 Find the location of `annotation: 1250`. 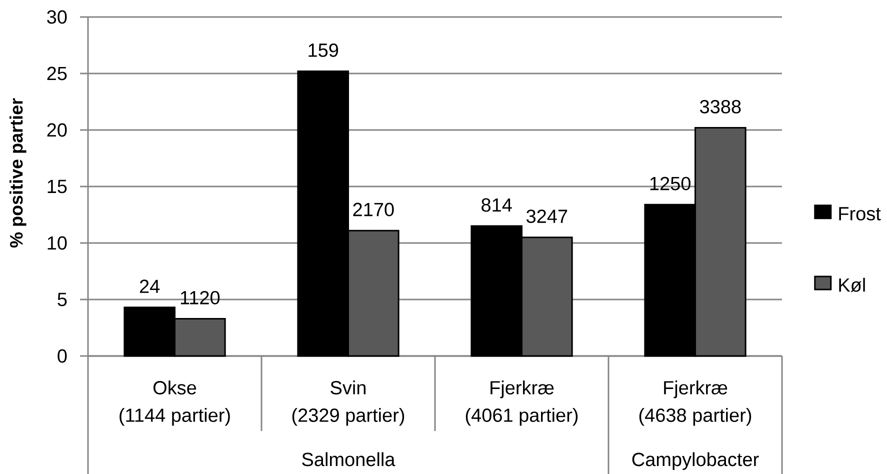

annotation: 1250 is located at coordinates (670, 183).